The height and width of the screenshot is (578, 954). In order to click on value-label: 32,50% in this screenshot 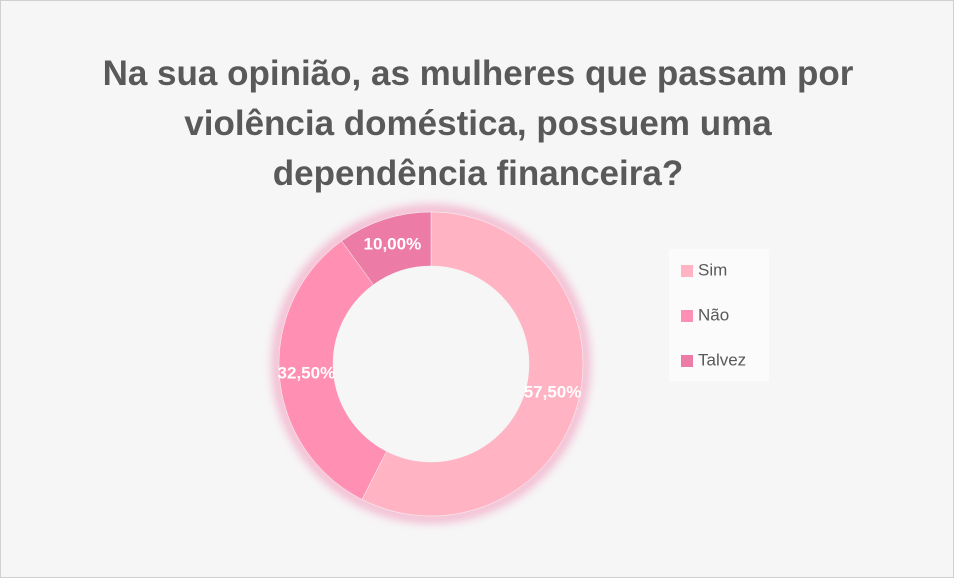, I will do `click(307, 372)`.